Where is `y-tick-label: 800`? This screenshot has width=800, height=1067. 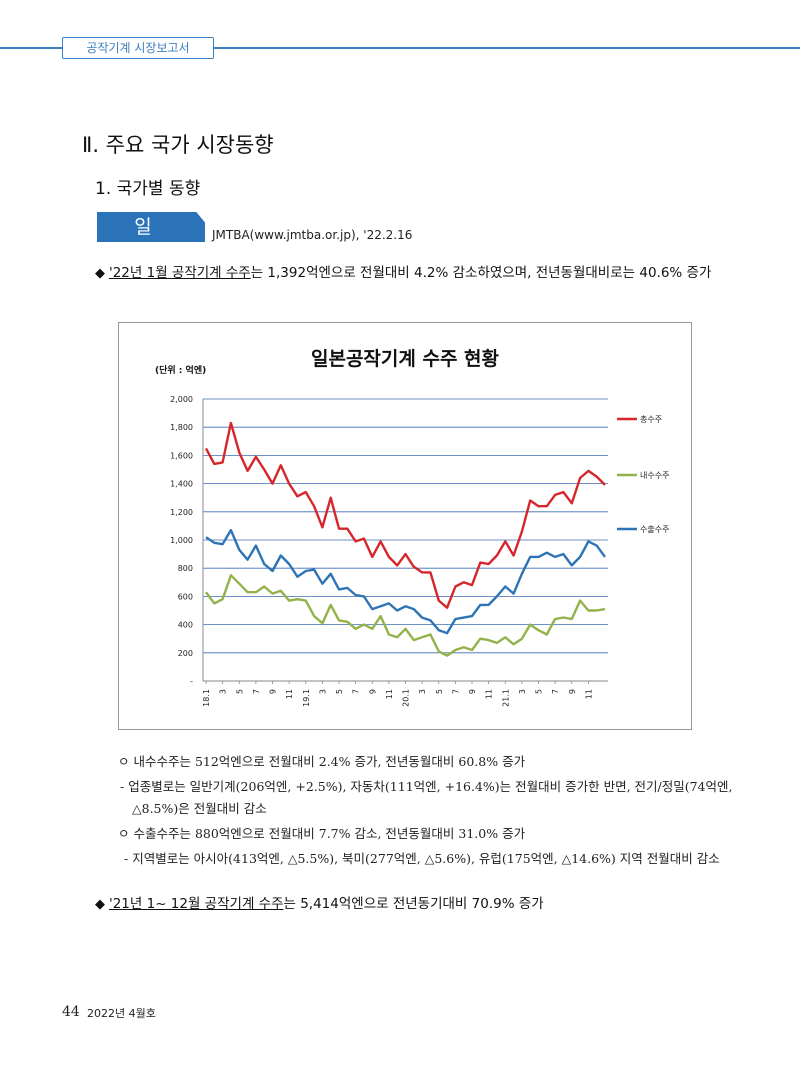 y-tick-label: 800 is located at coordinates (185, 568).